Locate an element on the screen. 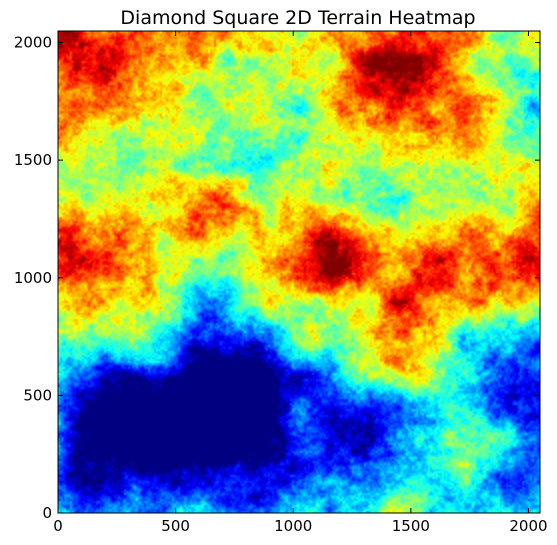 This screenshot has width=557, height=545. x-tick-label: 500 is located at coordinates (175, 526).